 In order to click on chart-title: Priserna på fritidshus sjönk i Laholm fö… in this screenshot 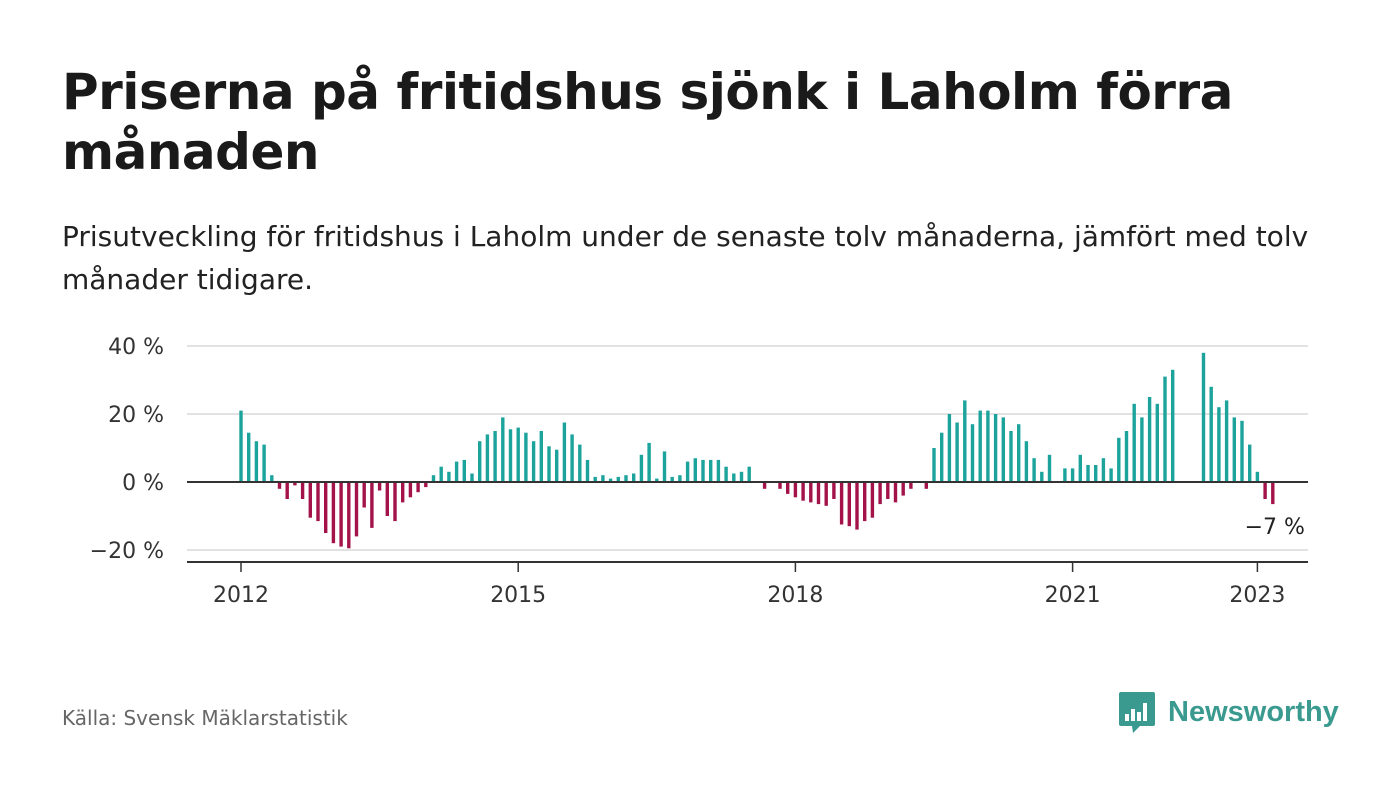, I will do `click(647, 122)`.